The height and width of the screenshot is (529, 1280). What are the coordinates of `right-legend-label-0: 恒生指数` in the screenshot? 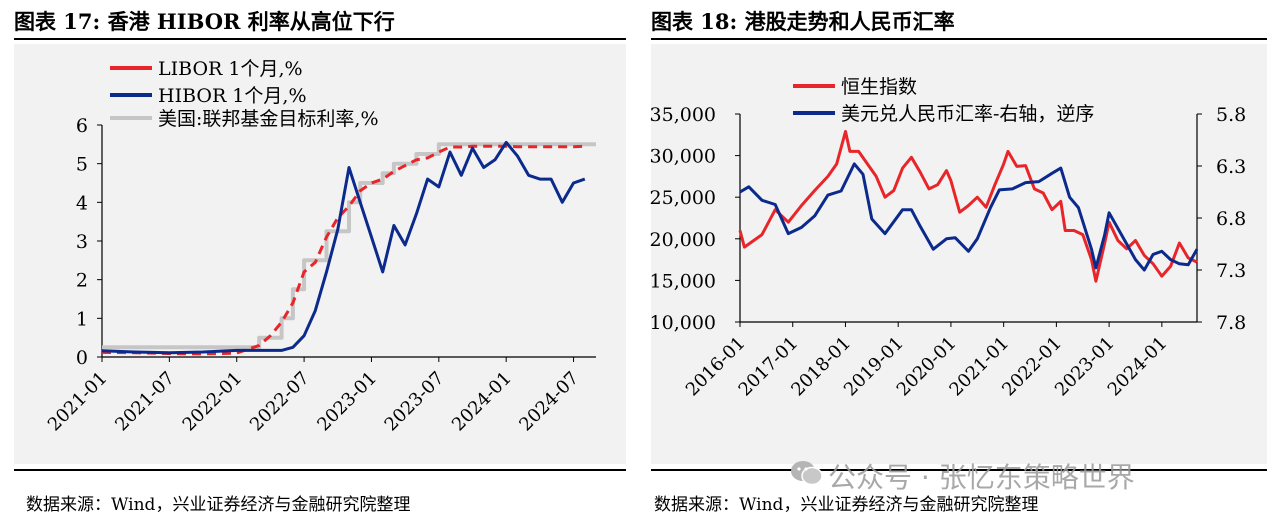 It's located at (879, 87).